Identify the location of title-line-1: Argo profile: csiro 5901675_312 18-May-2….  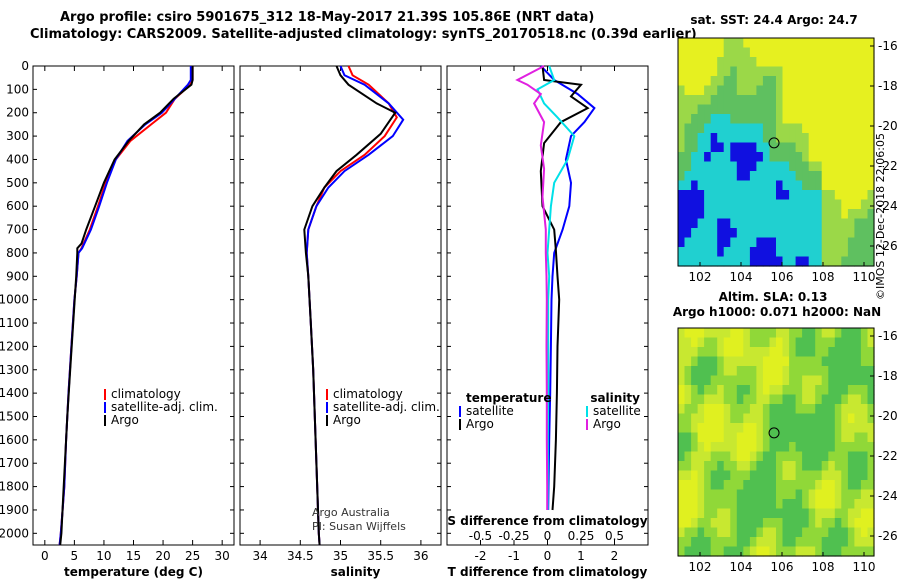
(327, 17).